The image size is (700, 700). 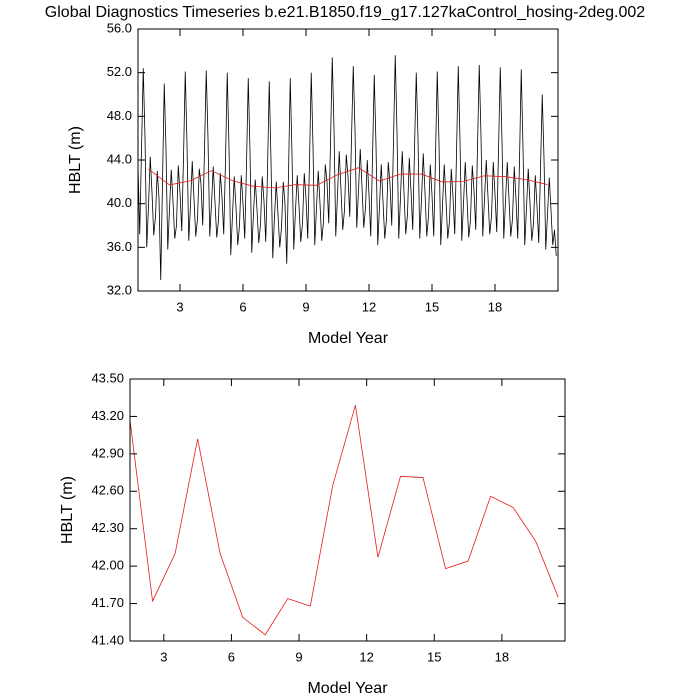 What do you see at coordinates (107, 639) in the screenshot?
I see `y-tick-label: 41.40` at bounding box center [107, 639].